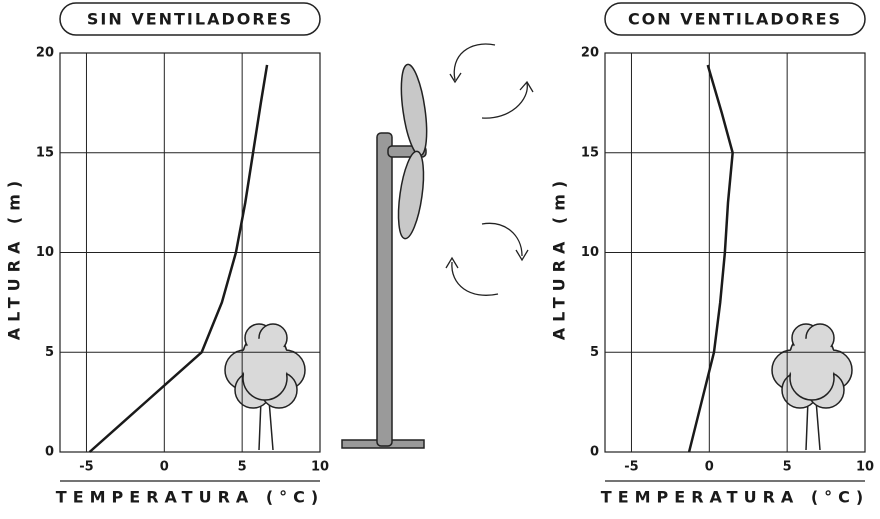 The image size is (880, 519). Describe the element at coordinates (710, 258) in the screenshot. I see `temperature-line` at that location.